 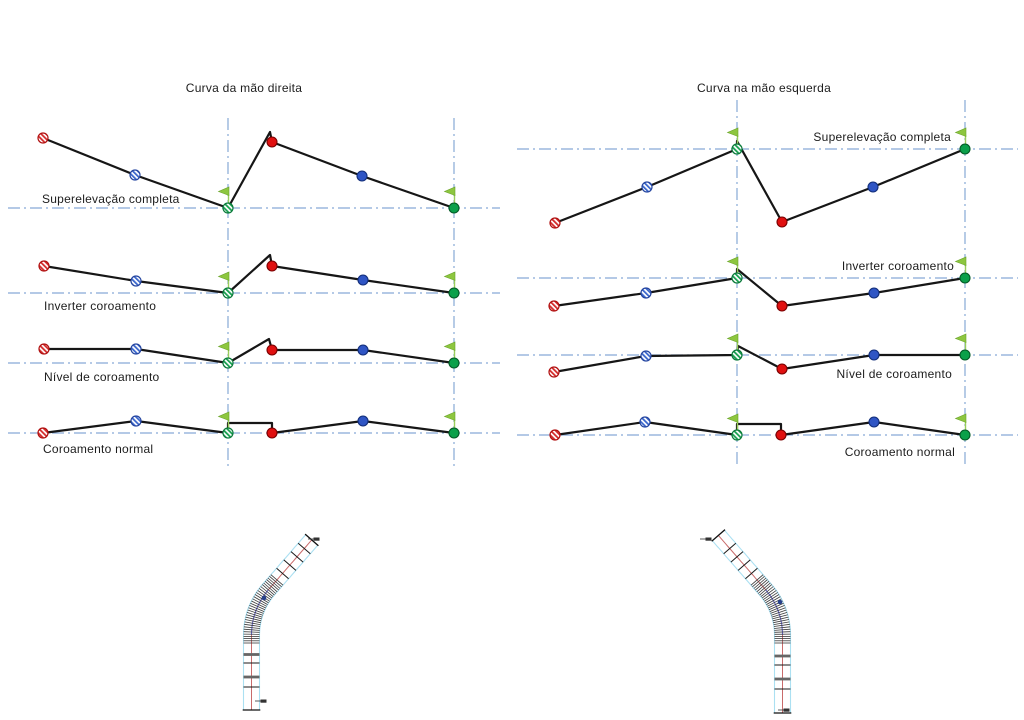 What do you see at coordinates (780, 602) in the screenshot?
I see `road-point-dot` at bounding box center [780, 602].